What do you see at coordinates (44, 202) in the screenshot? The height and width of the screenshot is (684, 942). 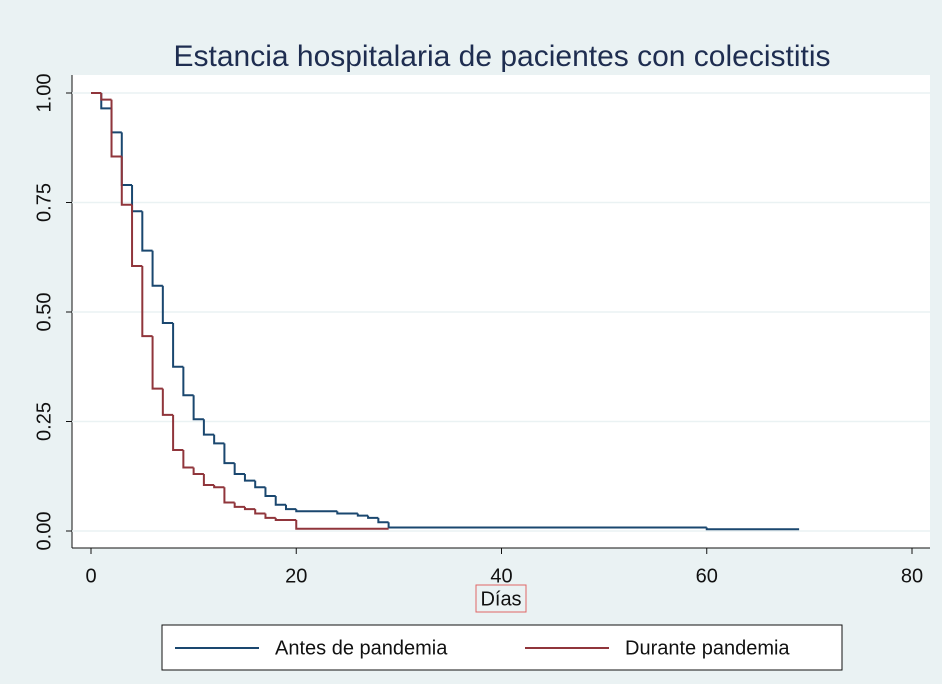 I see `y-tick-label: 0.75` at bounding box center [44, 202].